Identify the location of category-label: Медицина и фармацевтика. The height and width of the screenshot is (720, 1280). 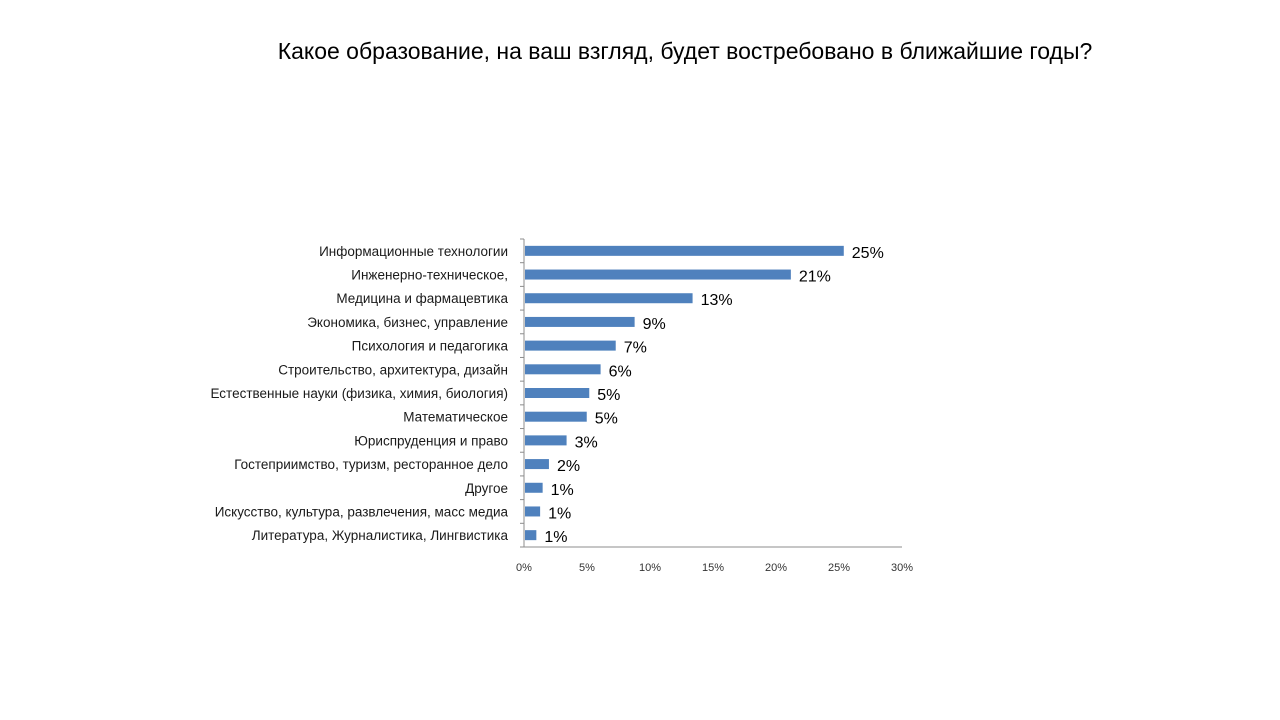
(422, 298).